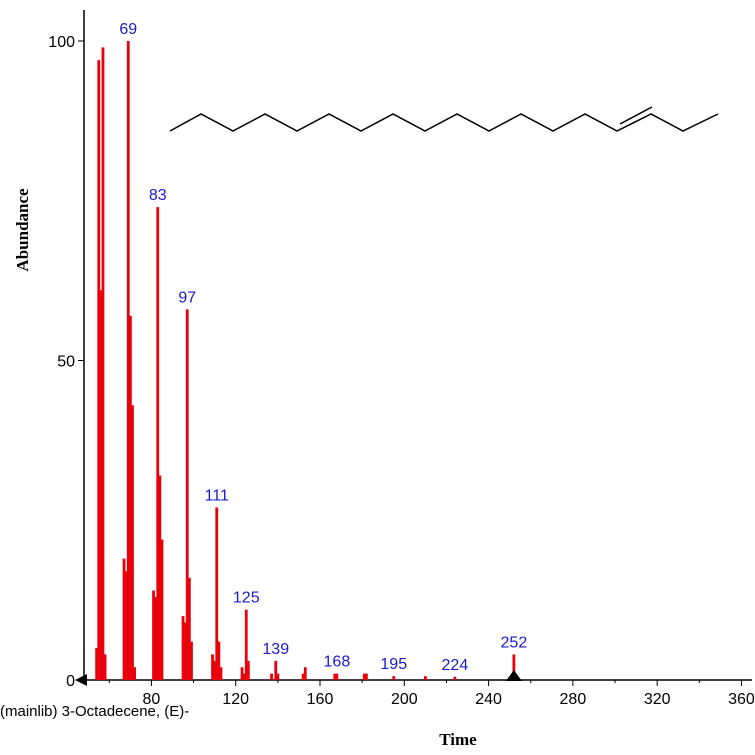 This screenshot has width=755, height=755. I want to click on molecule-structure-drawing, so click(444, 119).